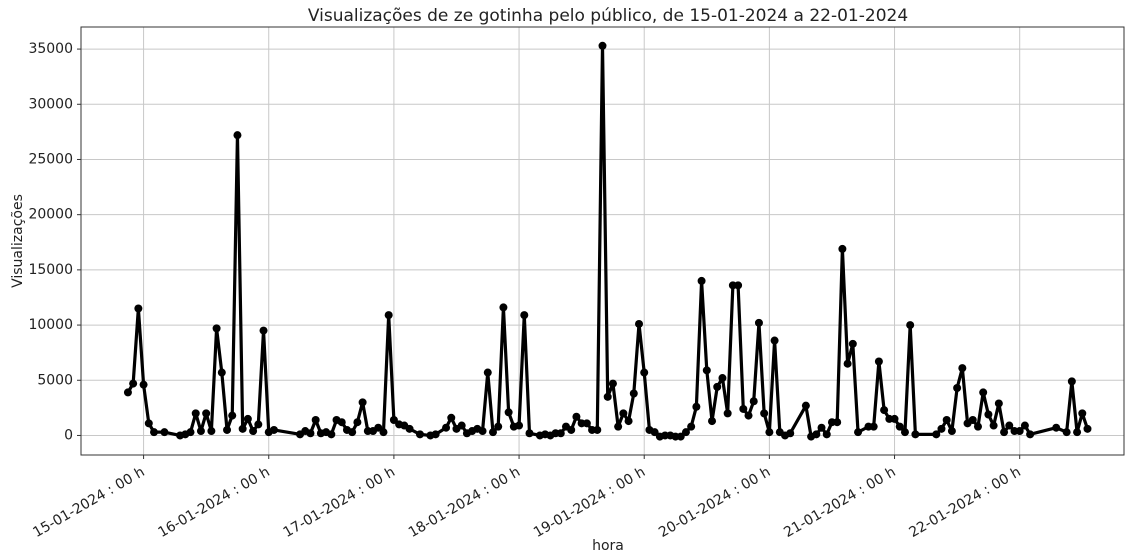  I want to click on y-tick-label: 0, so click(68, 435).